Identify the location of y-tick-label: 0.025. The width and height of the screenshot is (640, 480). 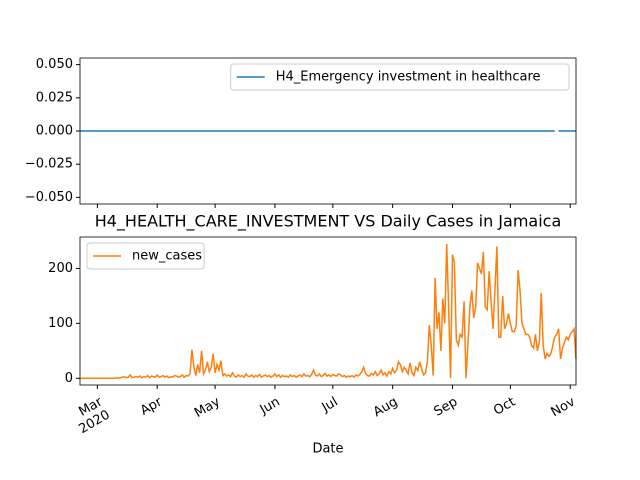
(54, 97).